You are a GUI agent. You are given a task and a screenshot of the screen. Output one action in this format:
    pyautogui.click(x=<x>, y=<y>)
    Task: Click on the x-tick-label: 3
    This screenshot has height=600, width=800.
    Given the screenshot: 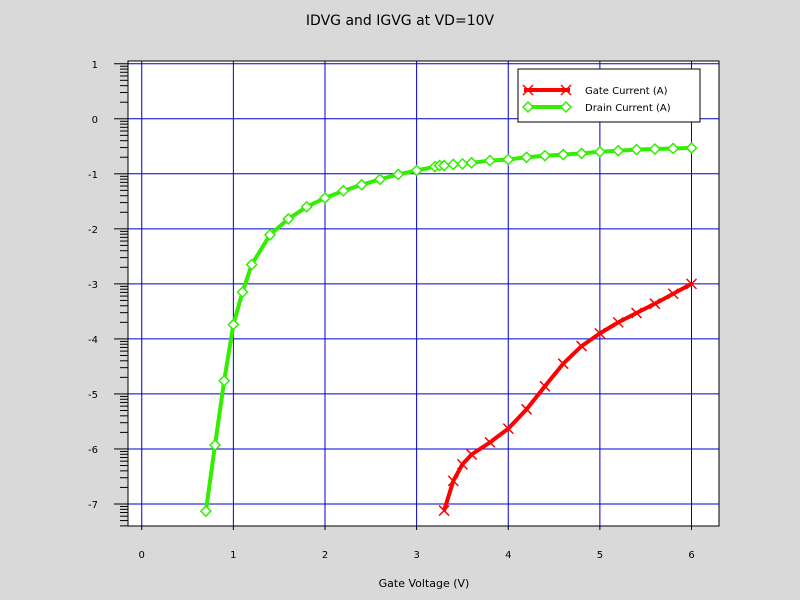 What is the action you would take?
    pyautogui.click(x=416, y=555)
    